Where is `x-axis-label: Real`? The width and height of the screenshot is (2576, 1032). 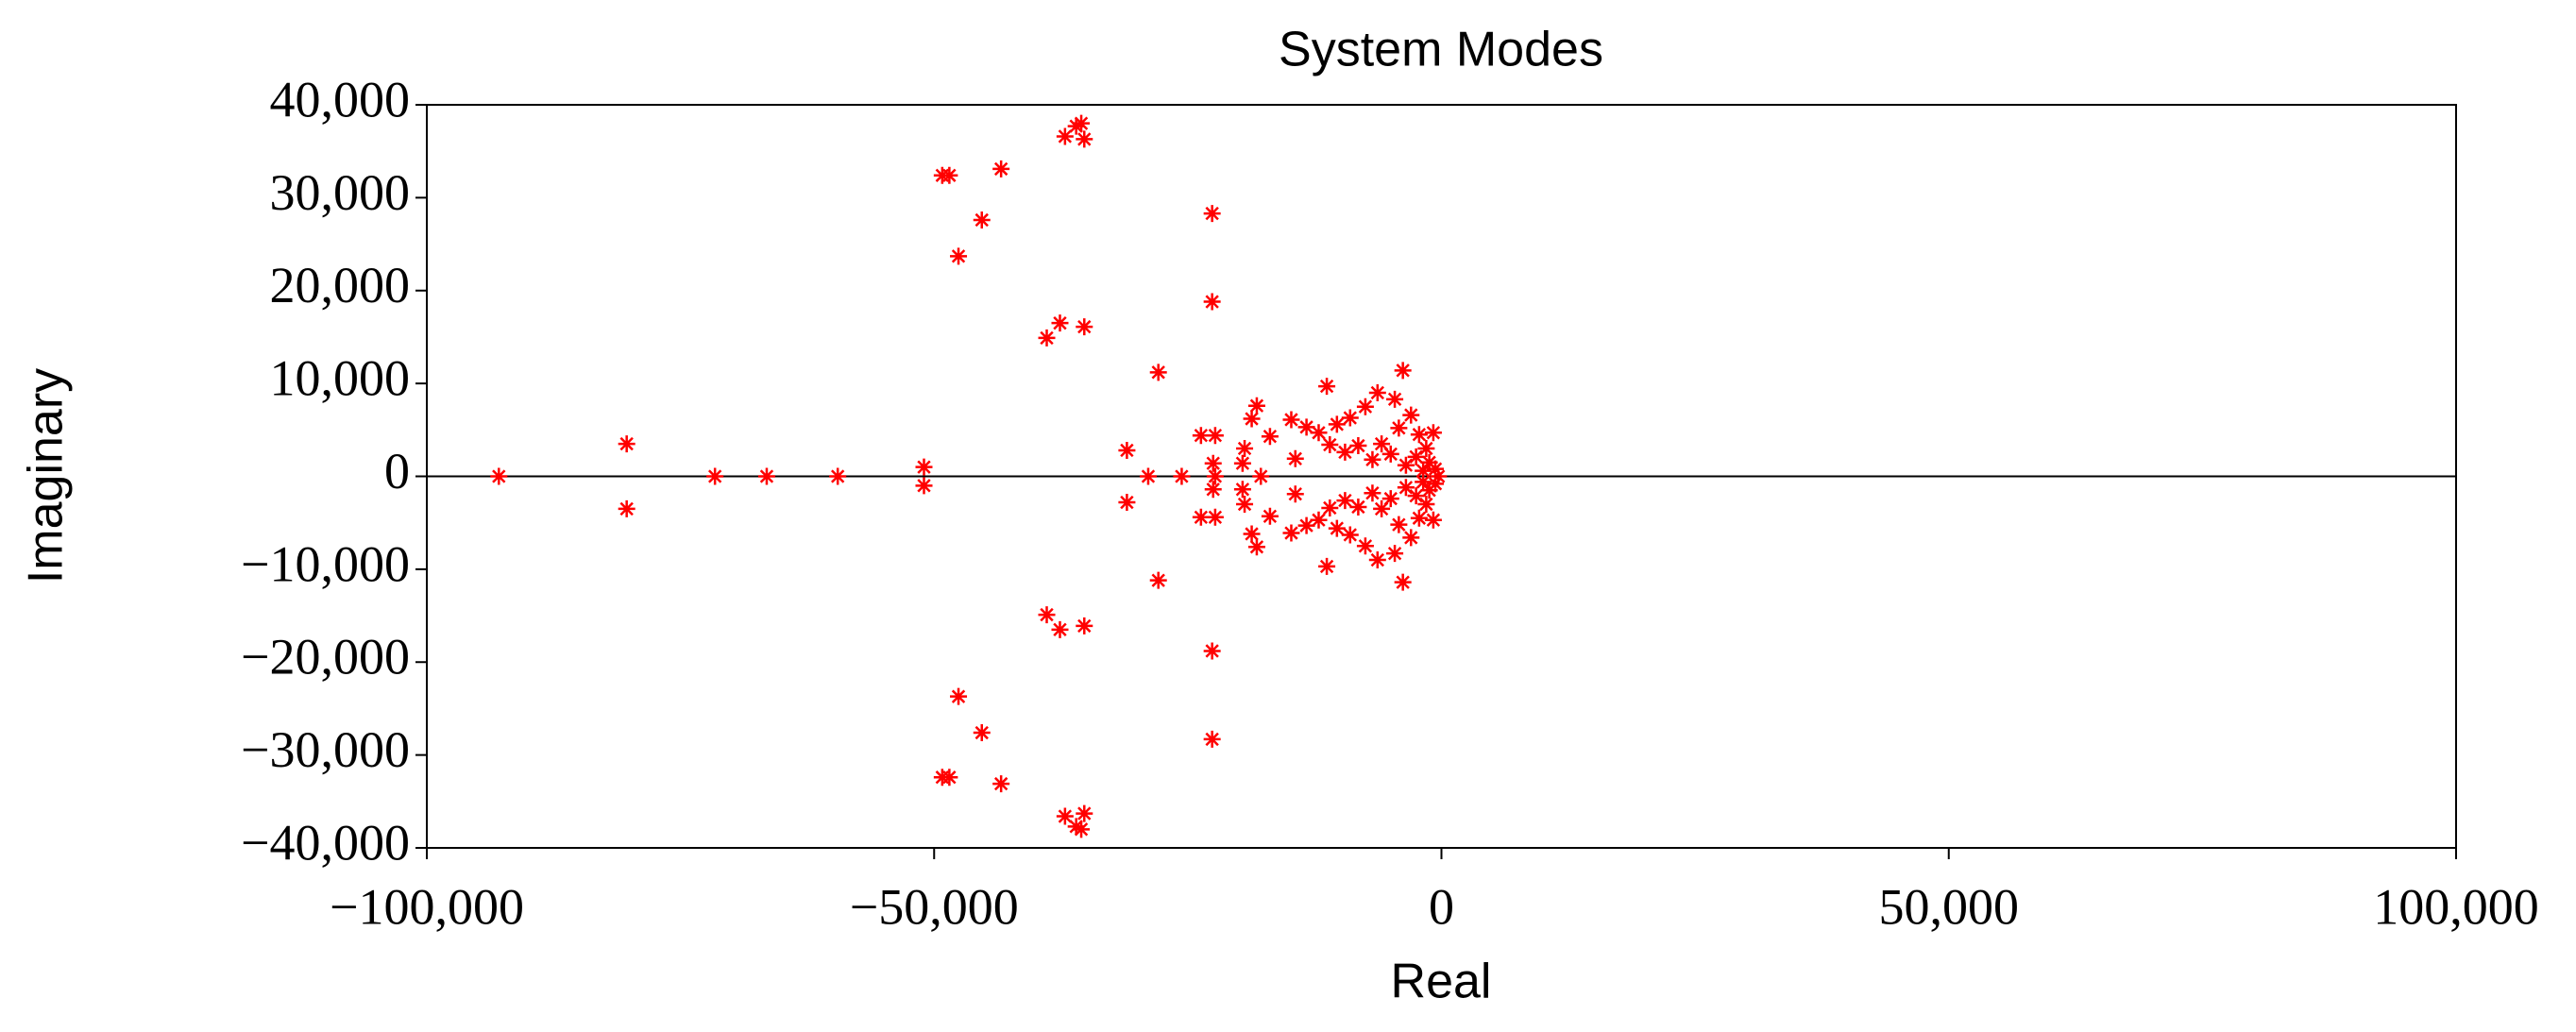 x-axis-label: Real is located at coordinates (1441, 982).